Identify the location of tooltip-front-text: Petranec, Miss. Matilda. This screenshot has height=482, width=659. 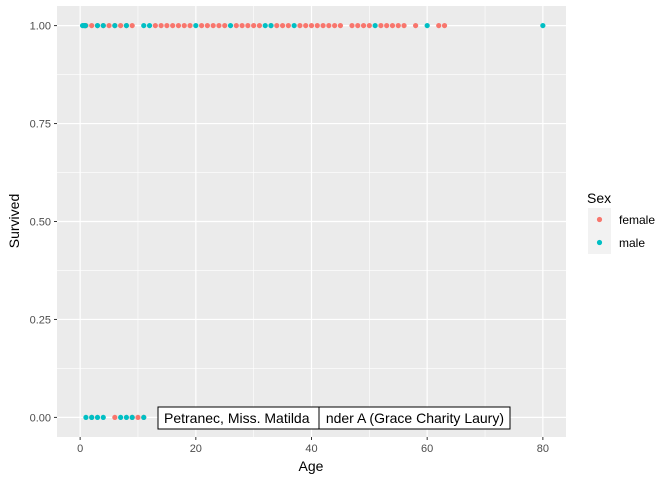
(237, 418).